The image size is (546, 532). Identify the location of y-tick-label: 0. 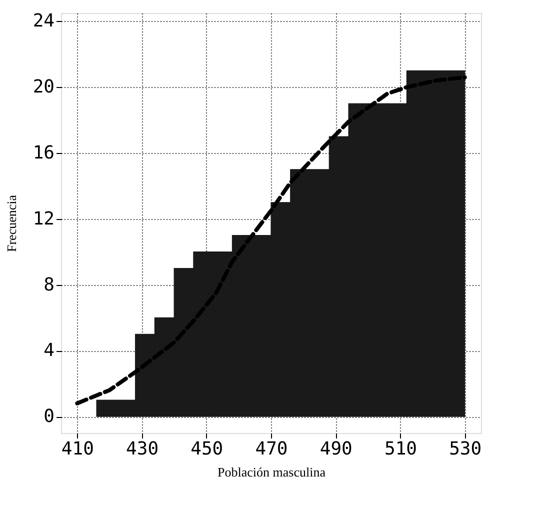
(49, 417).